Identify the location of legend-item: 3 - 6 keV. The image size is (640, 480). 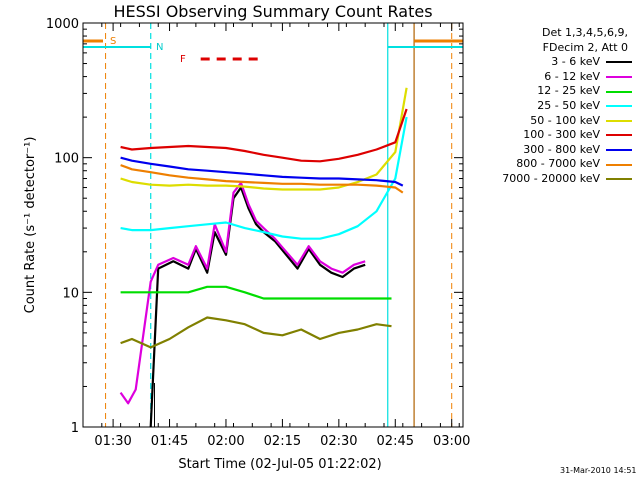
(556, 62).